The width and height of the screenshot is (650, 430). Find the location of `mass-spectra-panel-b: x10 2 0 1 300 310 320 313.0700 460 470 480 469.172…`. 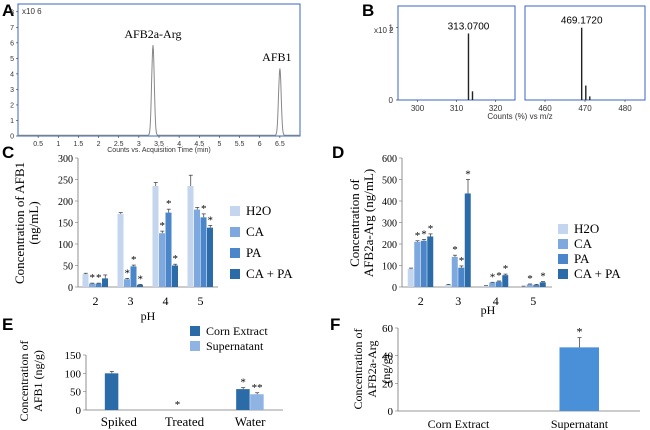

mass-spectra-panel-b: x10 2 0 1 300 310 320 313.0700 460 470 480 469.172… is located at coordinates (510, 63).